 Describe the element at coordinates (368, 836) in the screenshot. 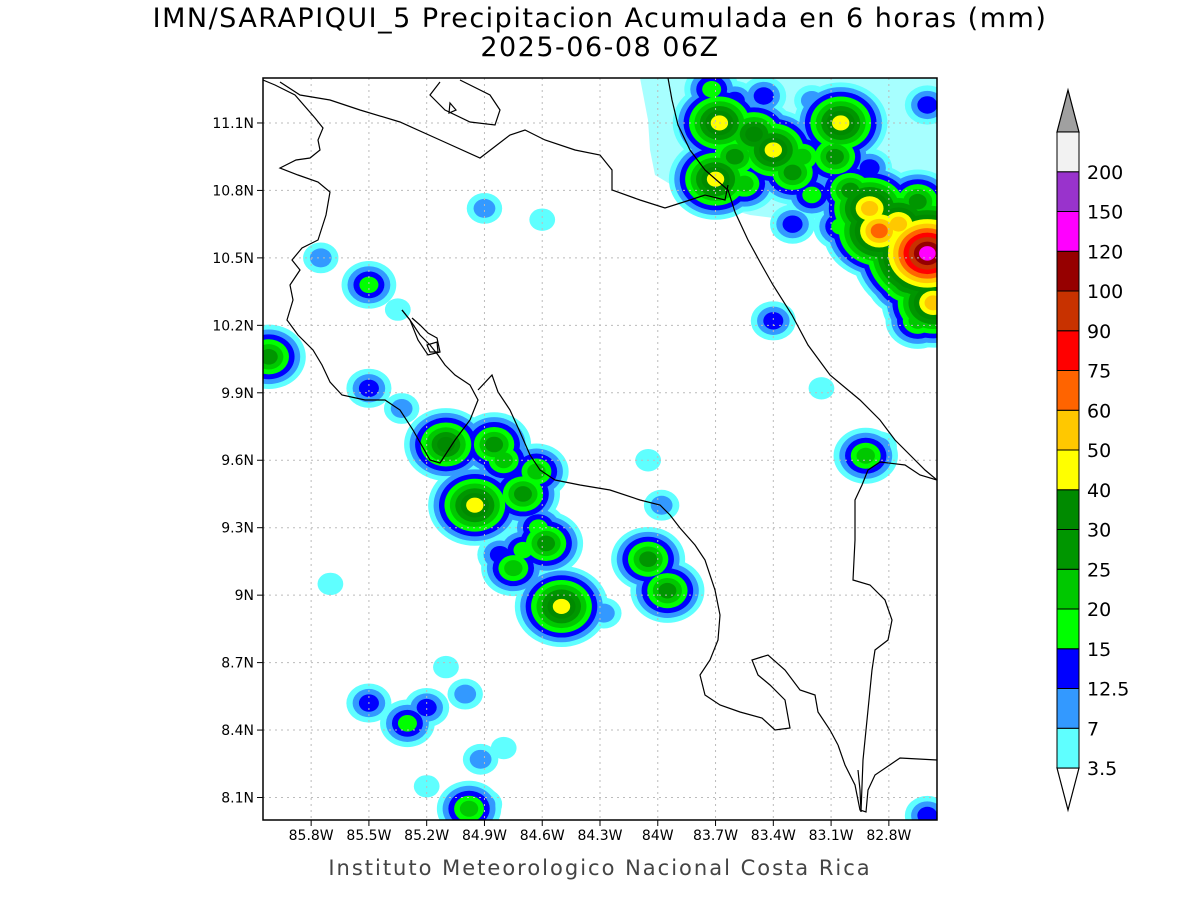

I see `x-tick-label: 85.5W` at that location.